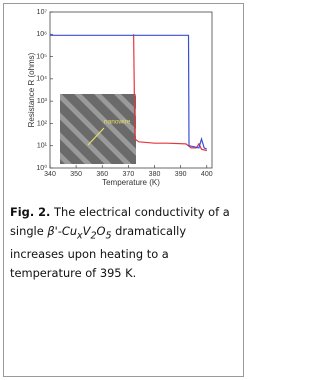  I want to click on caption-label: Fig. 2., so click(30, 212).